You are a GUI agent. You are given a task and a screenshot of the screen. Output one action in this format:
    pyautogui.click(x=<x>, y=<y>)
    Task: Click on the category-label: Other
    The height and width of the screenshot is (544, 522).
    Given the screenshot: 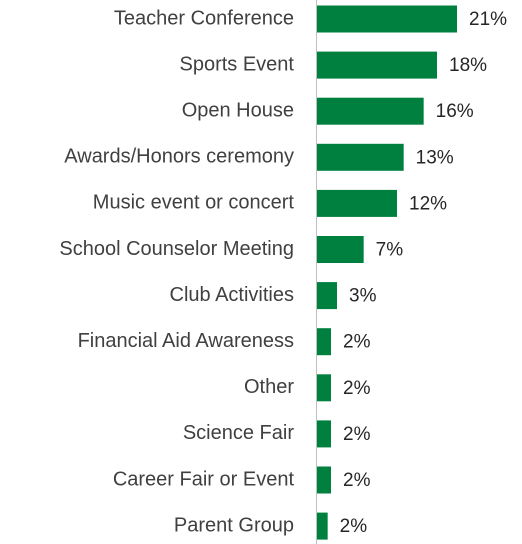 What is the action you would take?
    pyautogui.click(x=269, y=387)
    